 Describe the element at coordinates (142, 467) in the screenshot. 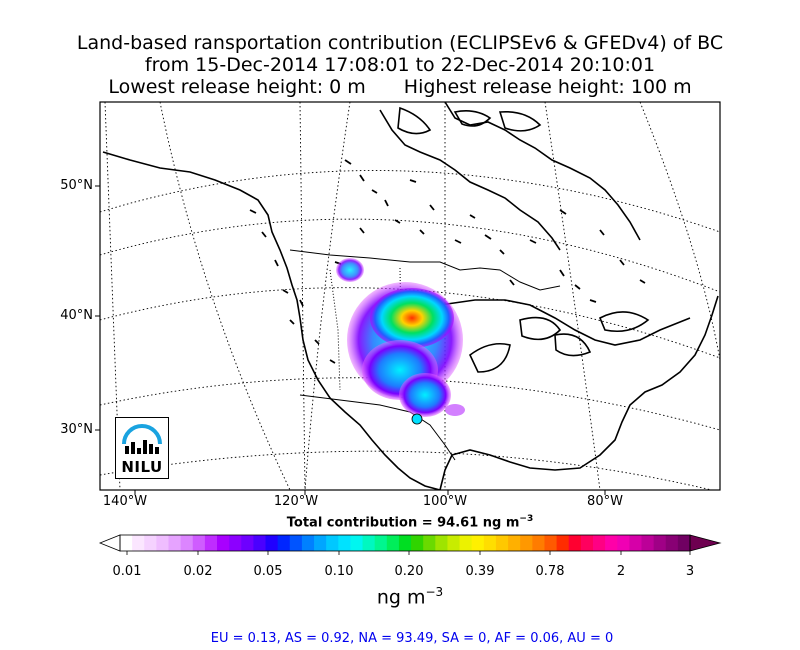

I see `nilu-logo-text: NILU` at that location.